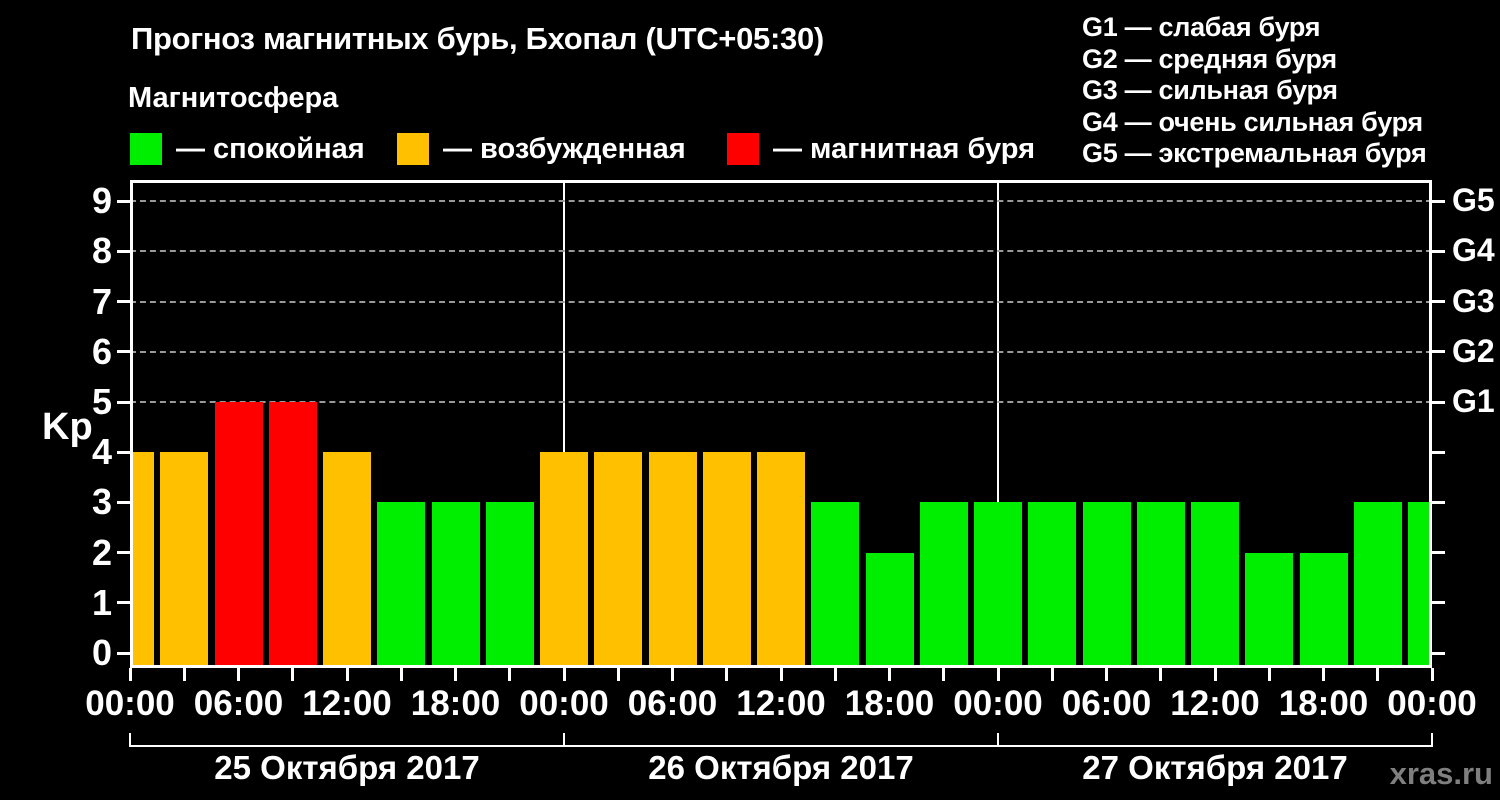 This screenshot has width=1500, height=800. I want to click on legend-item-storm: — магнитная буря, so click(881, 149).